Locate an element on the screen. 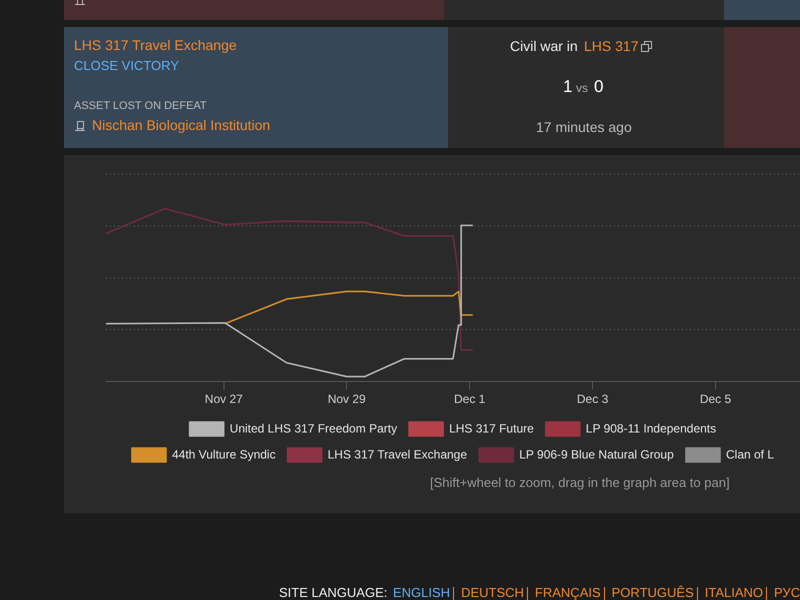 This screenshot has height=600, width=800. x-tick-label: Dec 5 is located at coordinates (716, 399).